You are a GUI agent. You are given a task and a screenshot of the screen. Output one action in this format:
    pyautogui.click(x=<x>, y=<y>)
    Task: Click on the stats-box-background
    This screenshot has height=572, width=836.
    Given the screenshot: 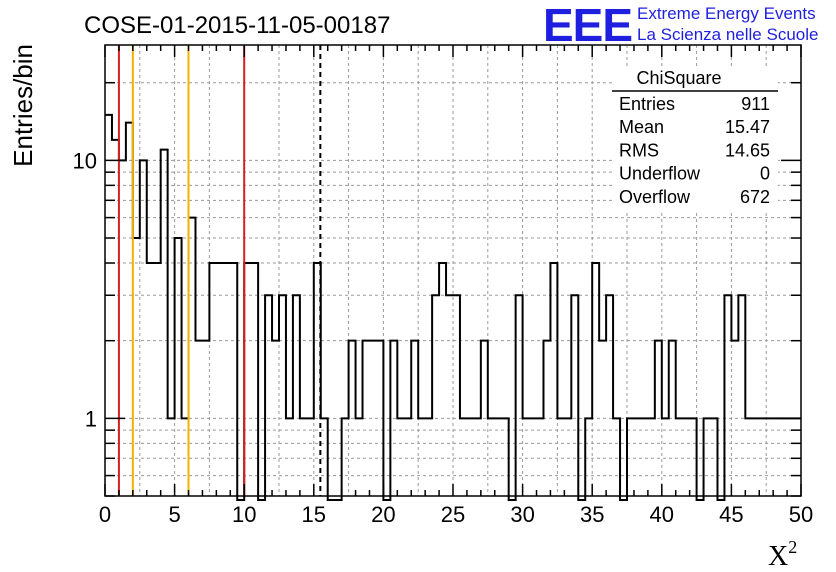 What is the action you would take?
    pyautogui.click(x=695, y=138)
    